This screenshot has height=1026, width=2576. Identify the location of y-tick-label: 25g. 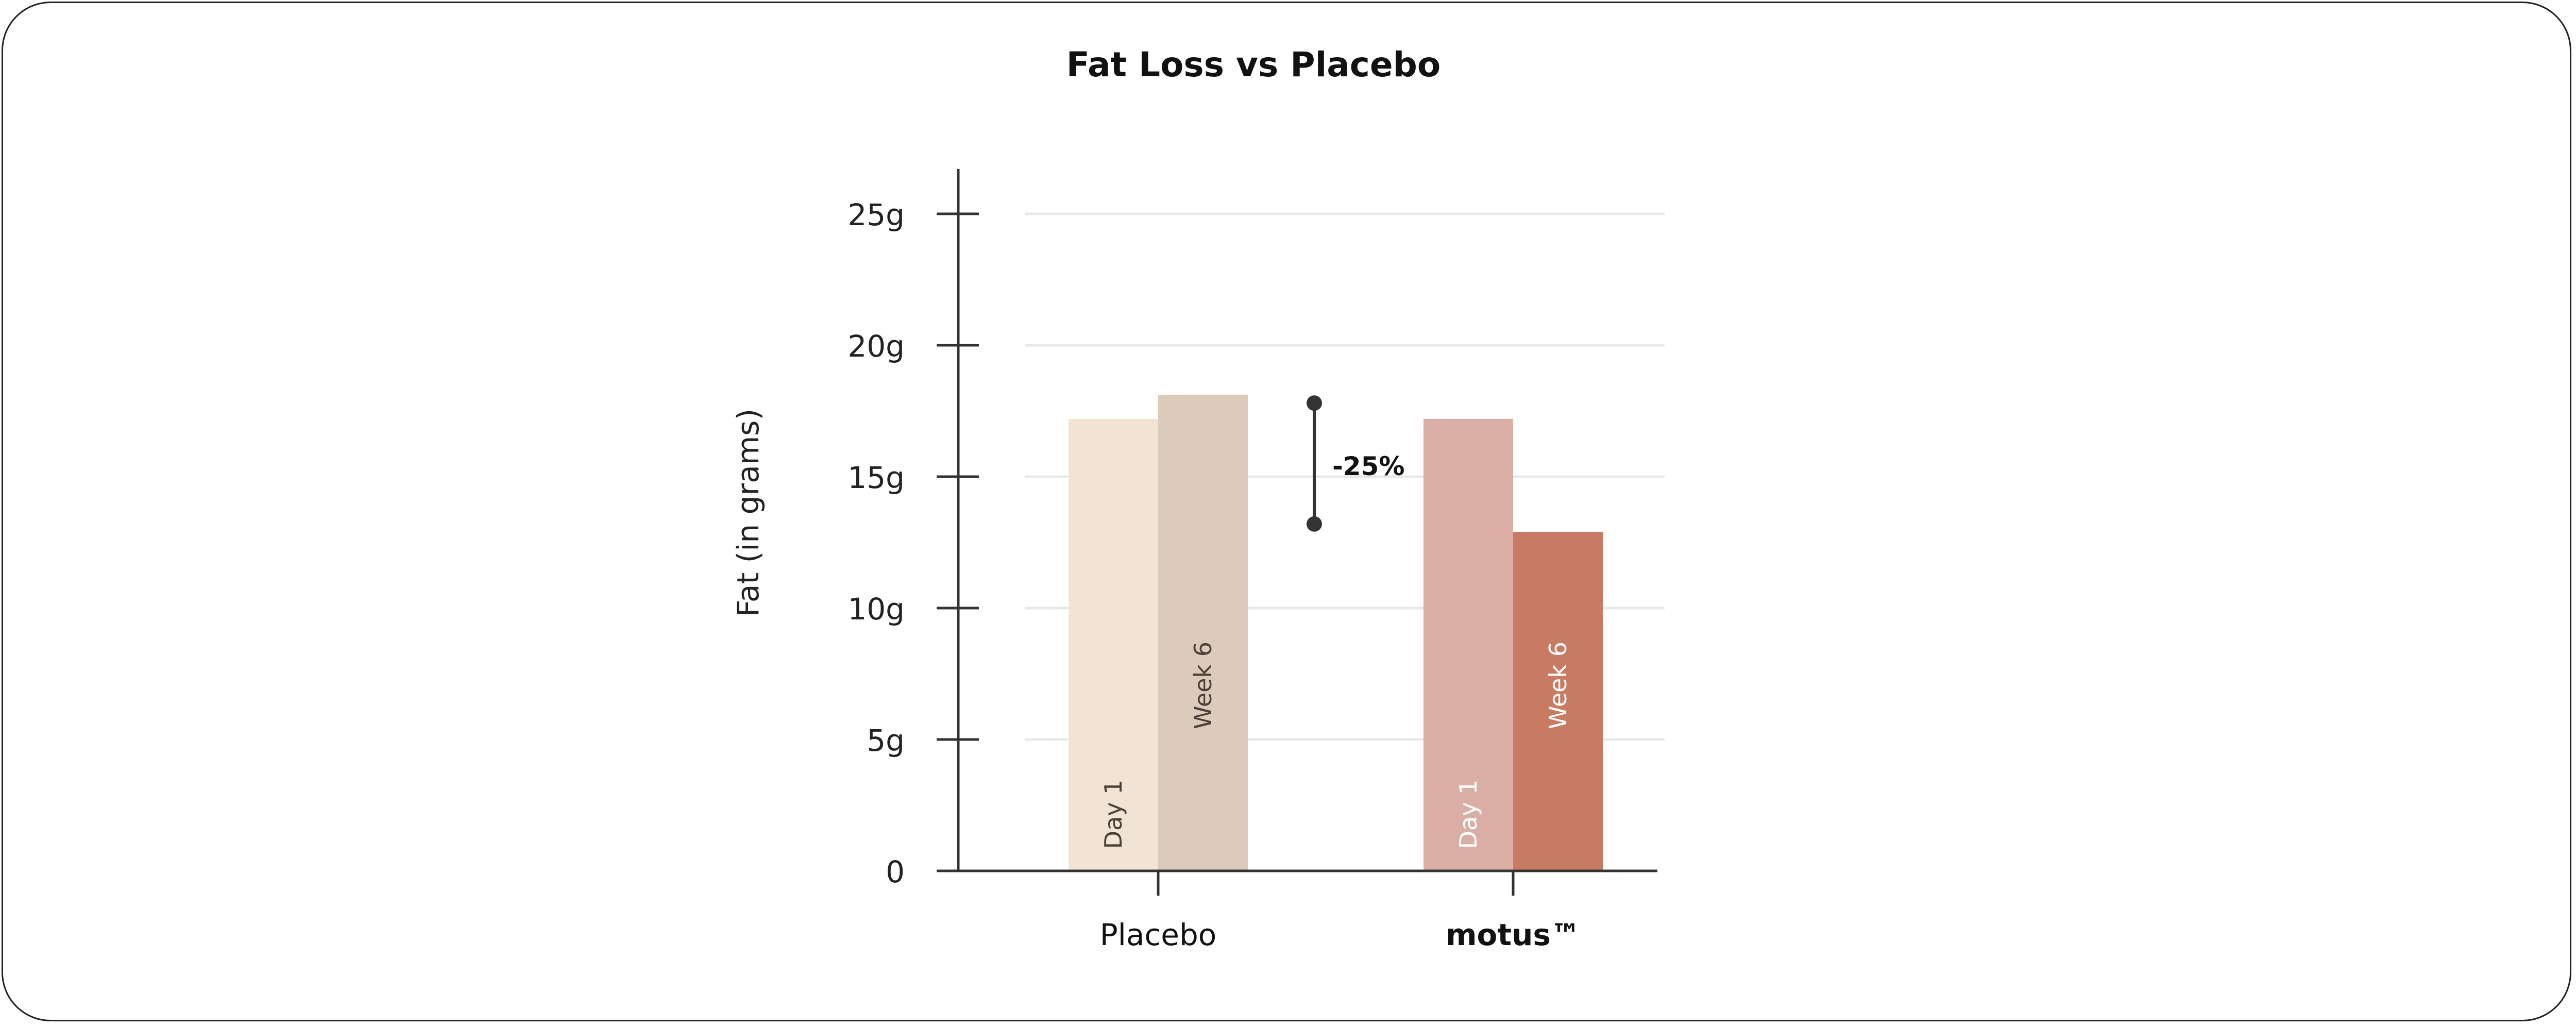
(876, 215).